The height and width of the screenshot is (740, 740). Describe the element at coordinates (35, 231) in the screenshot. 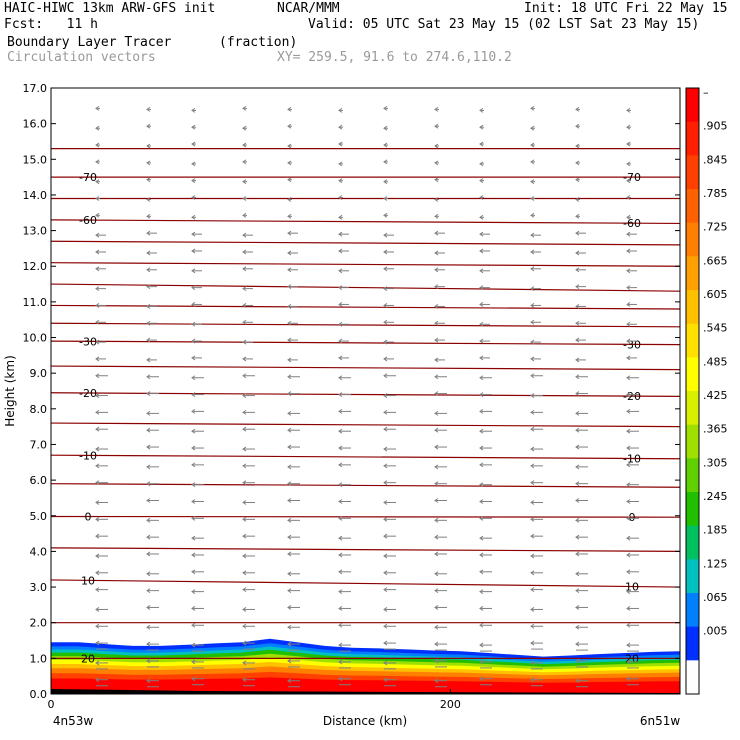

I see `y-tick-label: 13.0` at that location.